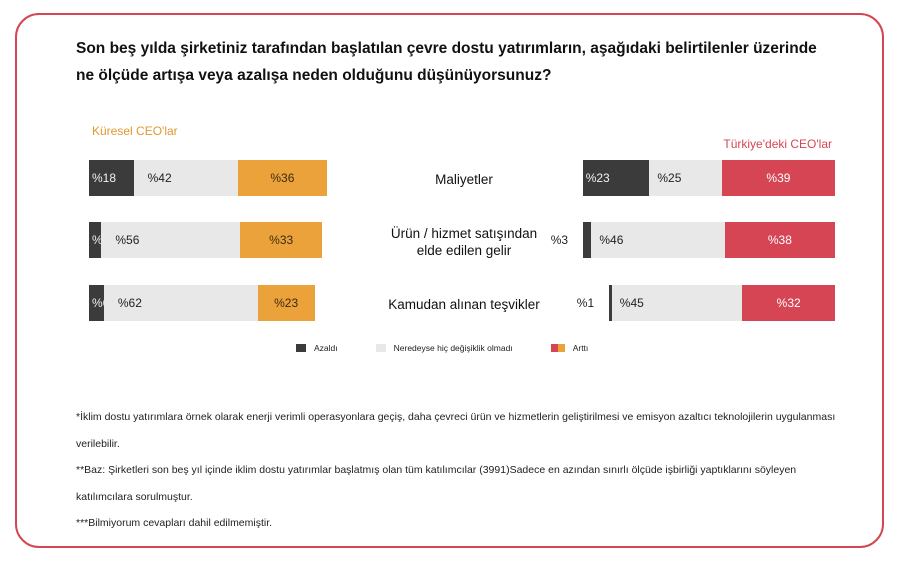  I want to click on turkey-bar-row-2: %46 %38, so click(708, 240).